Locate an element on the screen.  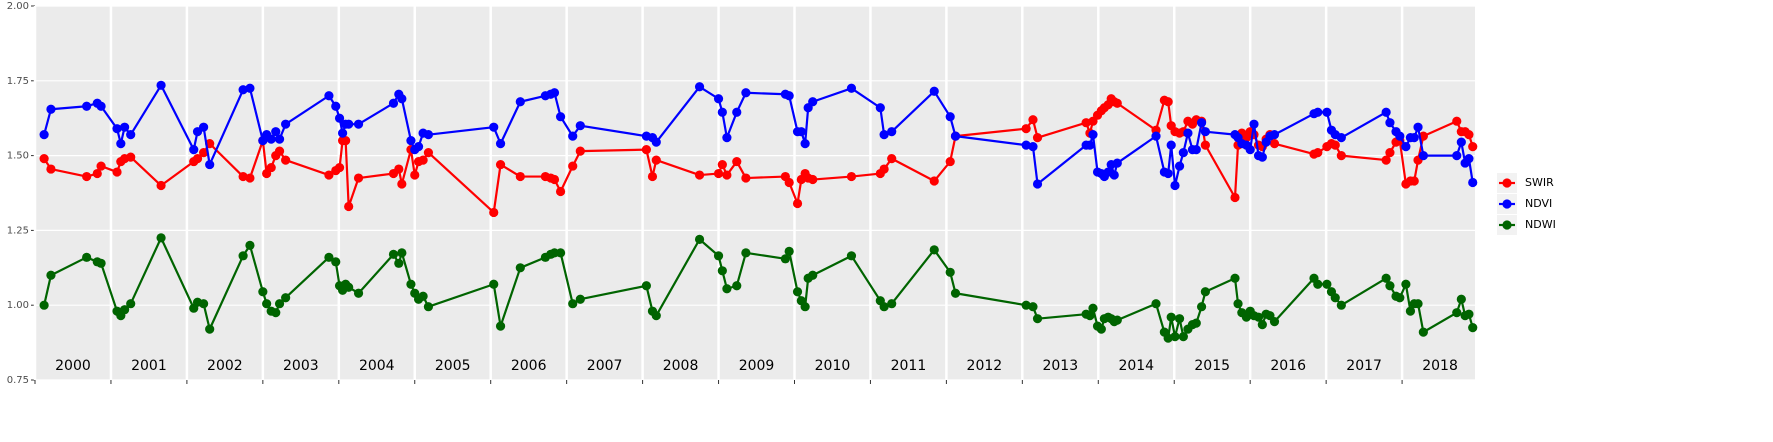
y-tick-label: 0.75 is located at coordinates (18, 380).